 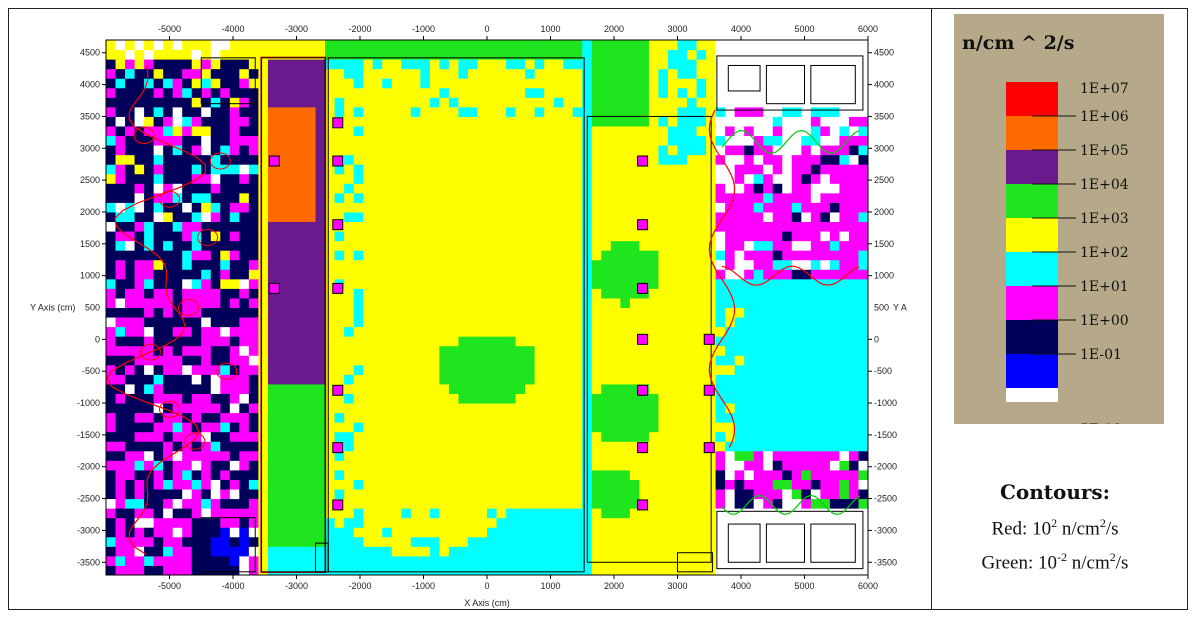 What do you see at coordinates (900, 308) in the screenshot?
I see `right-axis-title: Y A` at bounding box center [900, 308].